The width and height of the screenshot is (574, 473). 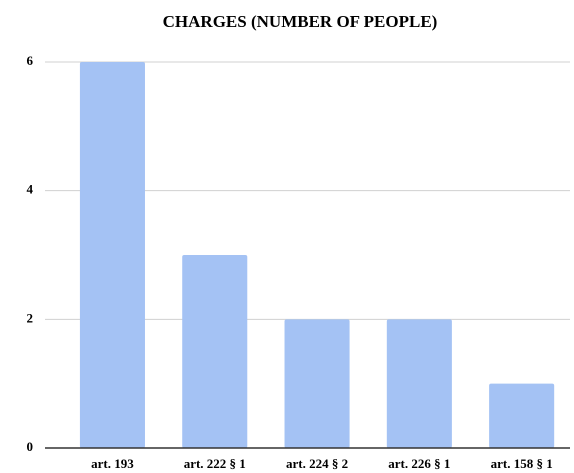 What do you see at coordinates (300, 21) in the screenshot?
I see `chart-title: CHARGES (NUMBER OF PEOPLE)` at bounding box center [300, 21].